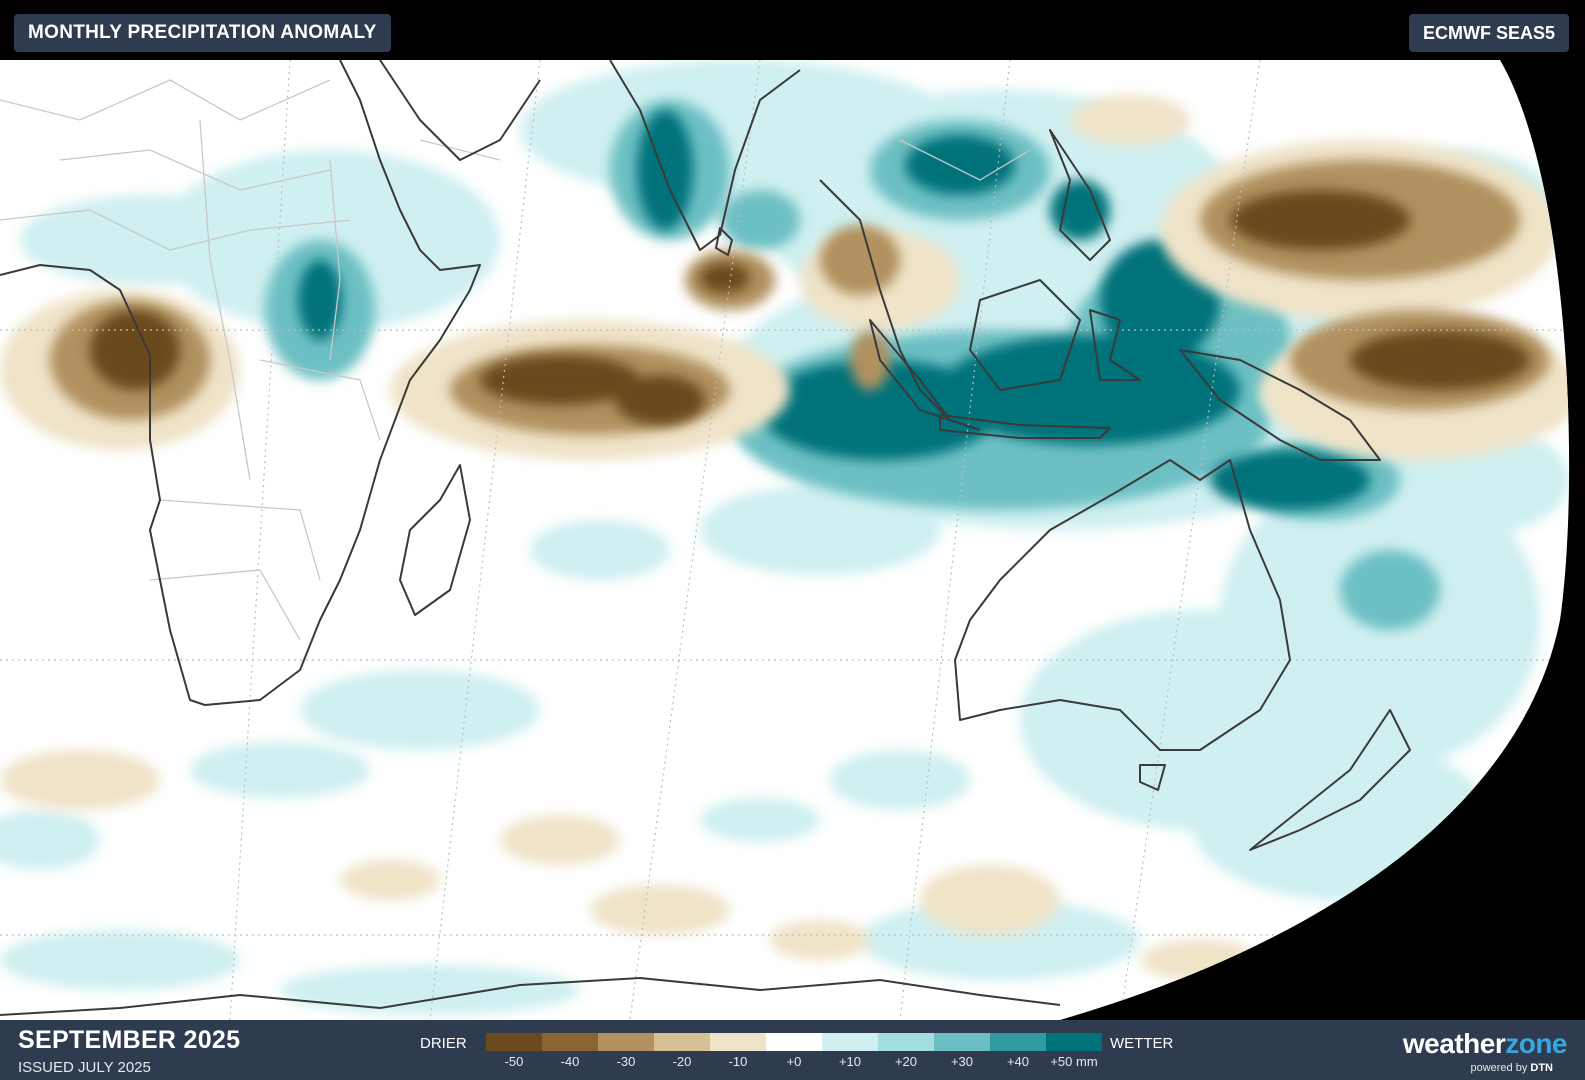 Image resolution: width=1585 pixels, height=1080 pixels. What do you see at coordinates (1454, 1043) in the screenshot?
I see `brand-name-part1: weather` at bounding box center [1454, 1043].